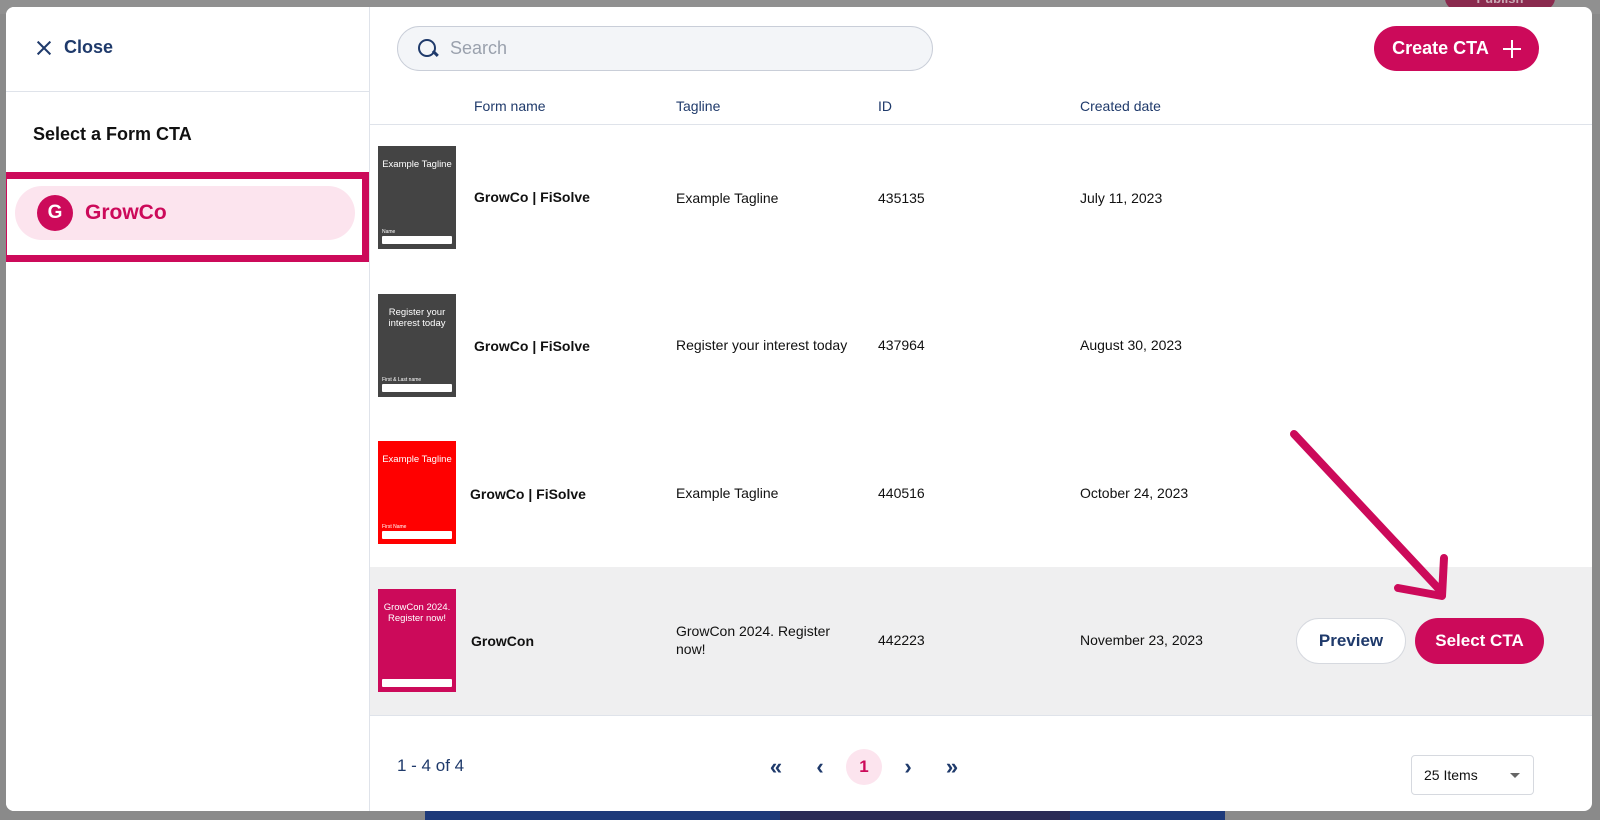  I want to click on close-button: Close, so click(74, 47).